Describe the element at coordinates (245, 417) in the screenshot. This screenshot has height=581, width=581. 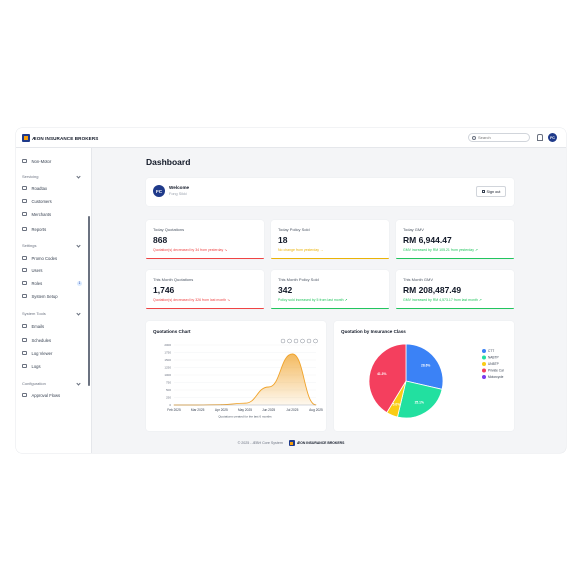
I see `chart-caption: Quotations created for the last 6 months` at that location.